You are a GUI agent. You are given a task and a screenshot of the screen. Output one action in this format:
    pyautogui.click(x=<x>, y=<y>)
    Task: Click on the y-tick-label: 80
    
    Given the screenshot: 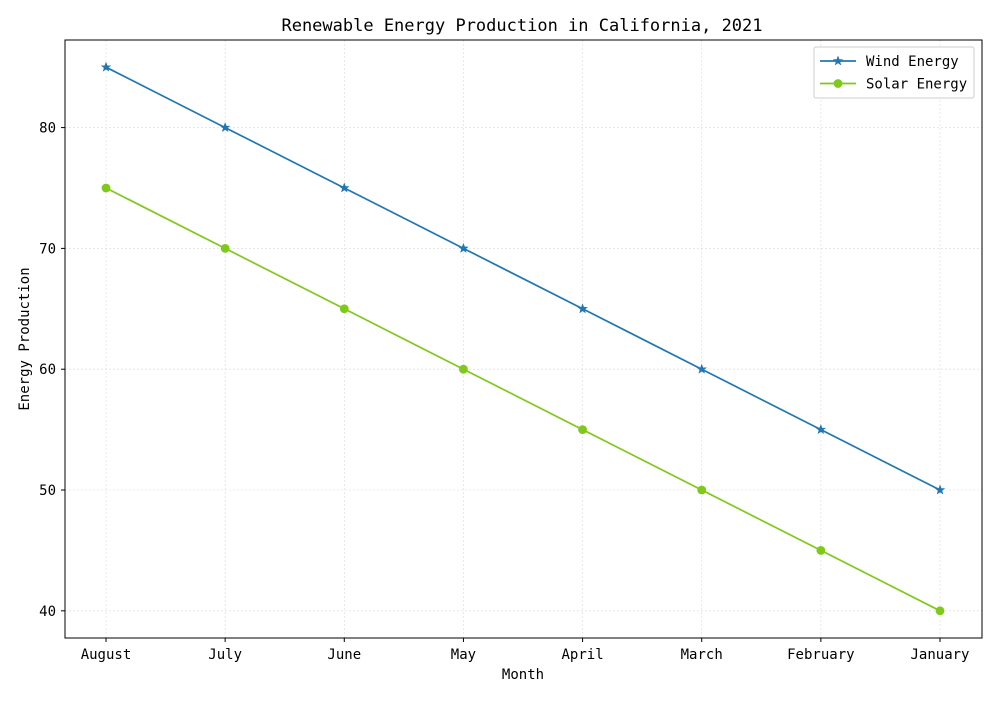 What is the action you would take?
    pyautogui.click(x=47, y=129)
    